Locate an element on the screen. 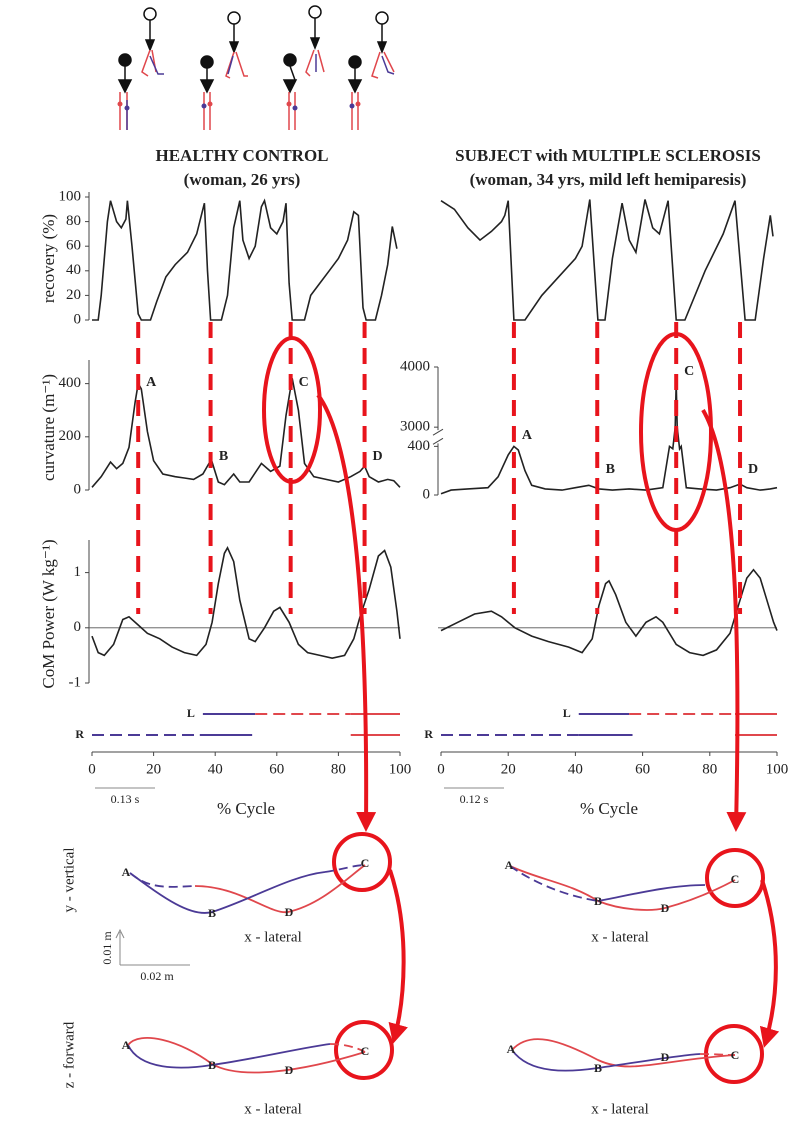 The image size is (791, 1123). y-tick-label: 1 is located at coordinates (78, 572).